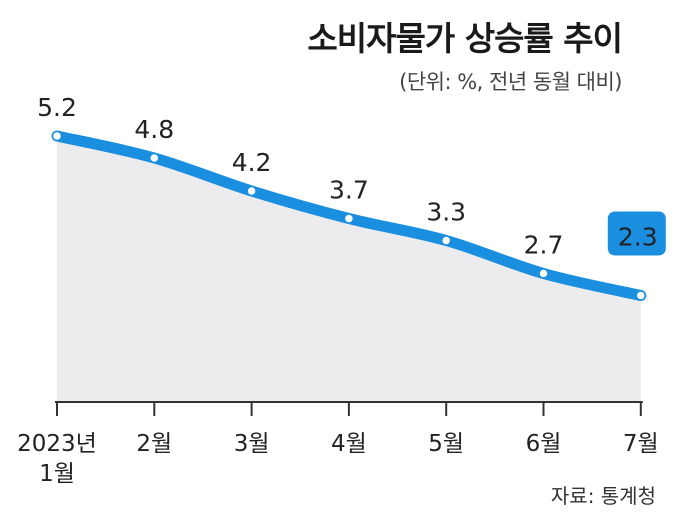  I want to click on value-label: 2.7, so click(544, 245).